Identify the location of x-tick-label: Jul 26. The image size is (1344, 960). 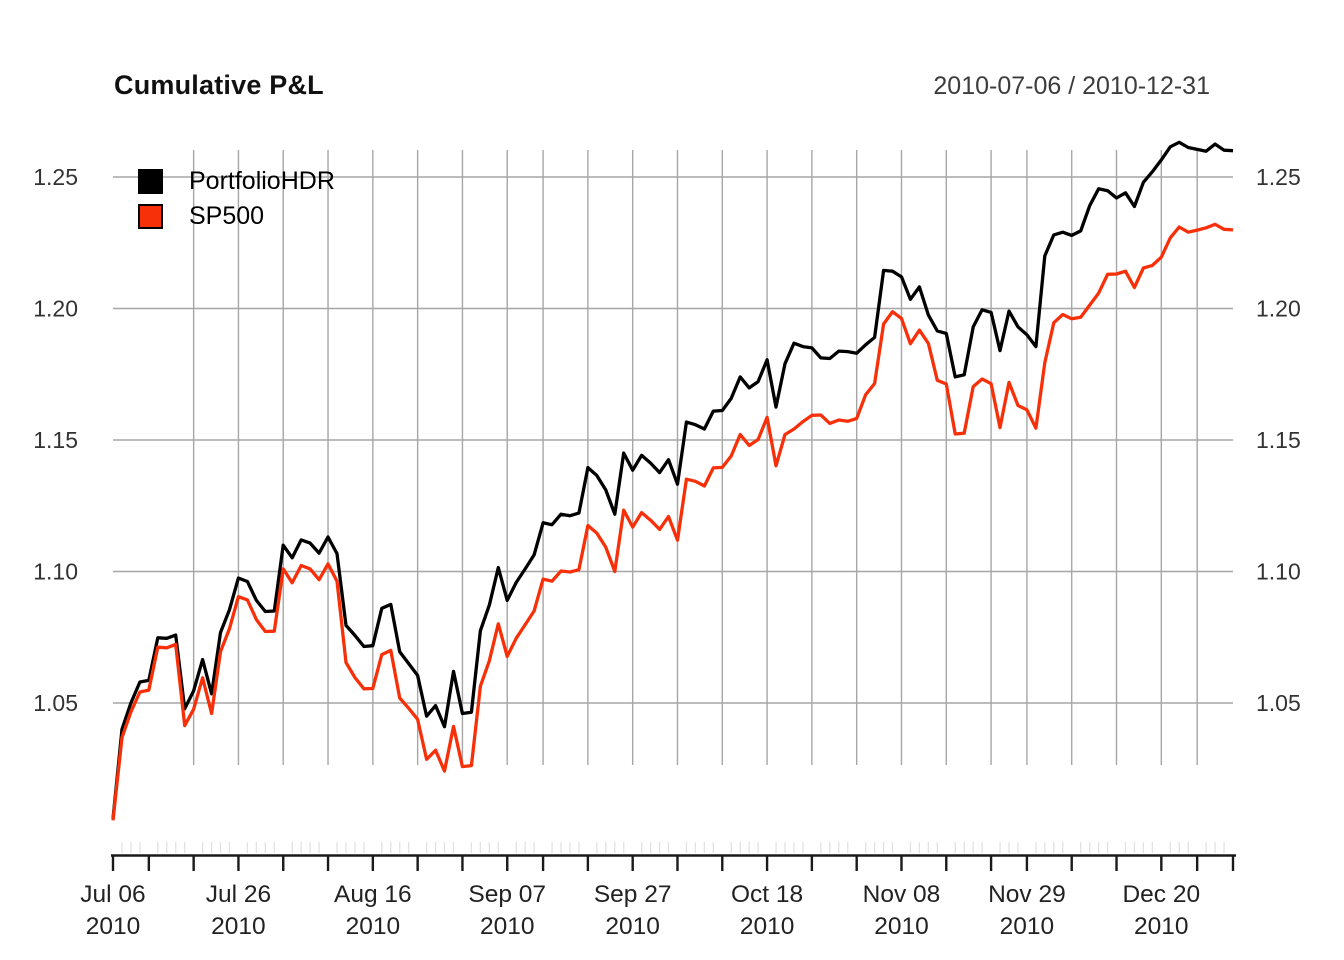
(238, 894).